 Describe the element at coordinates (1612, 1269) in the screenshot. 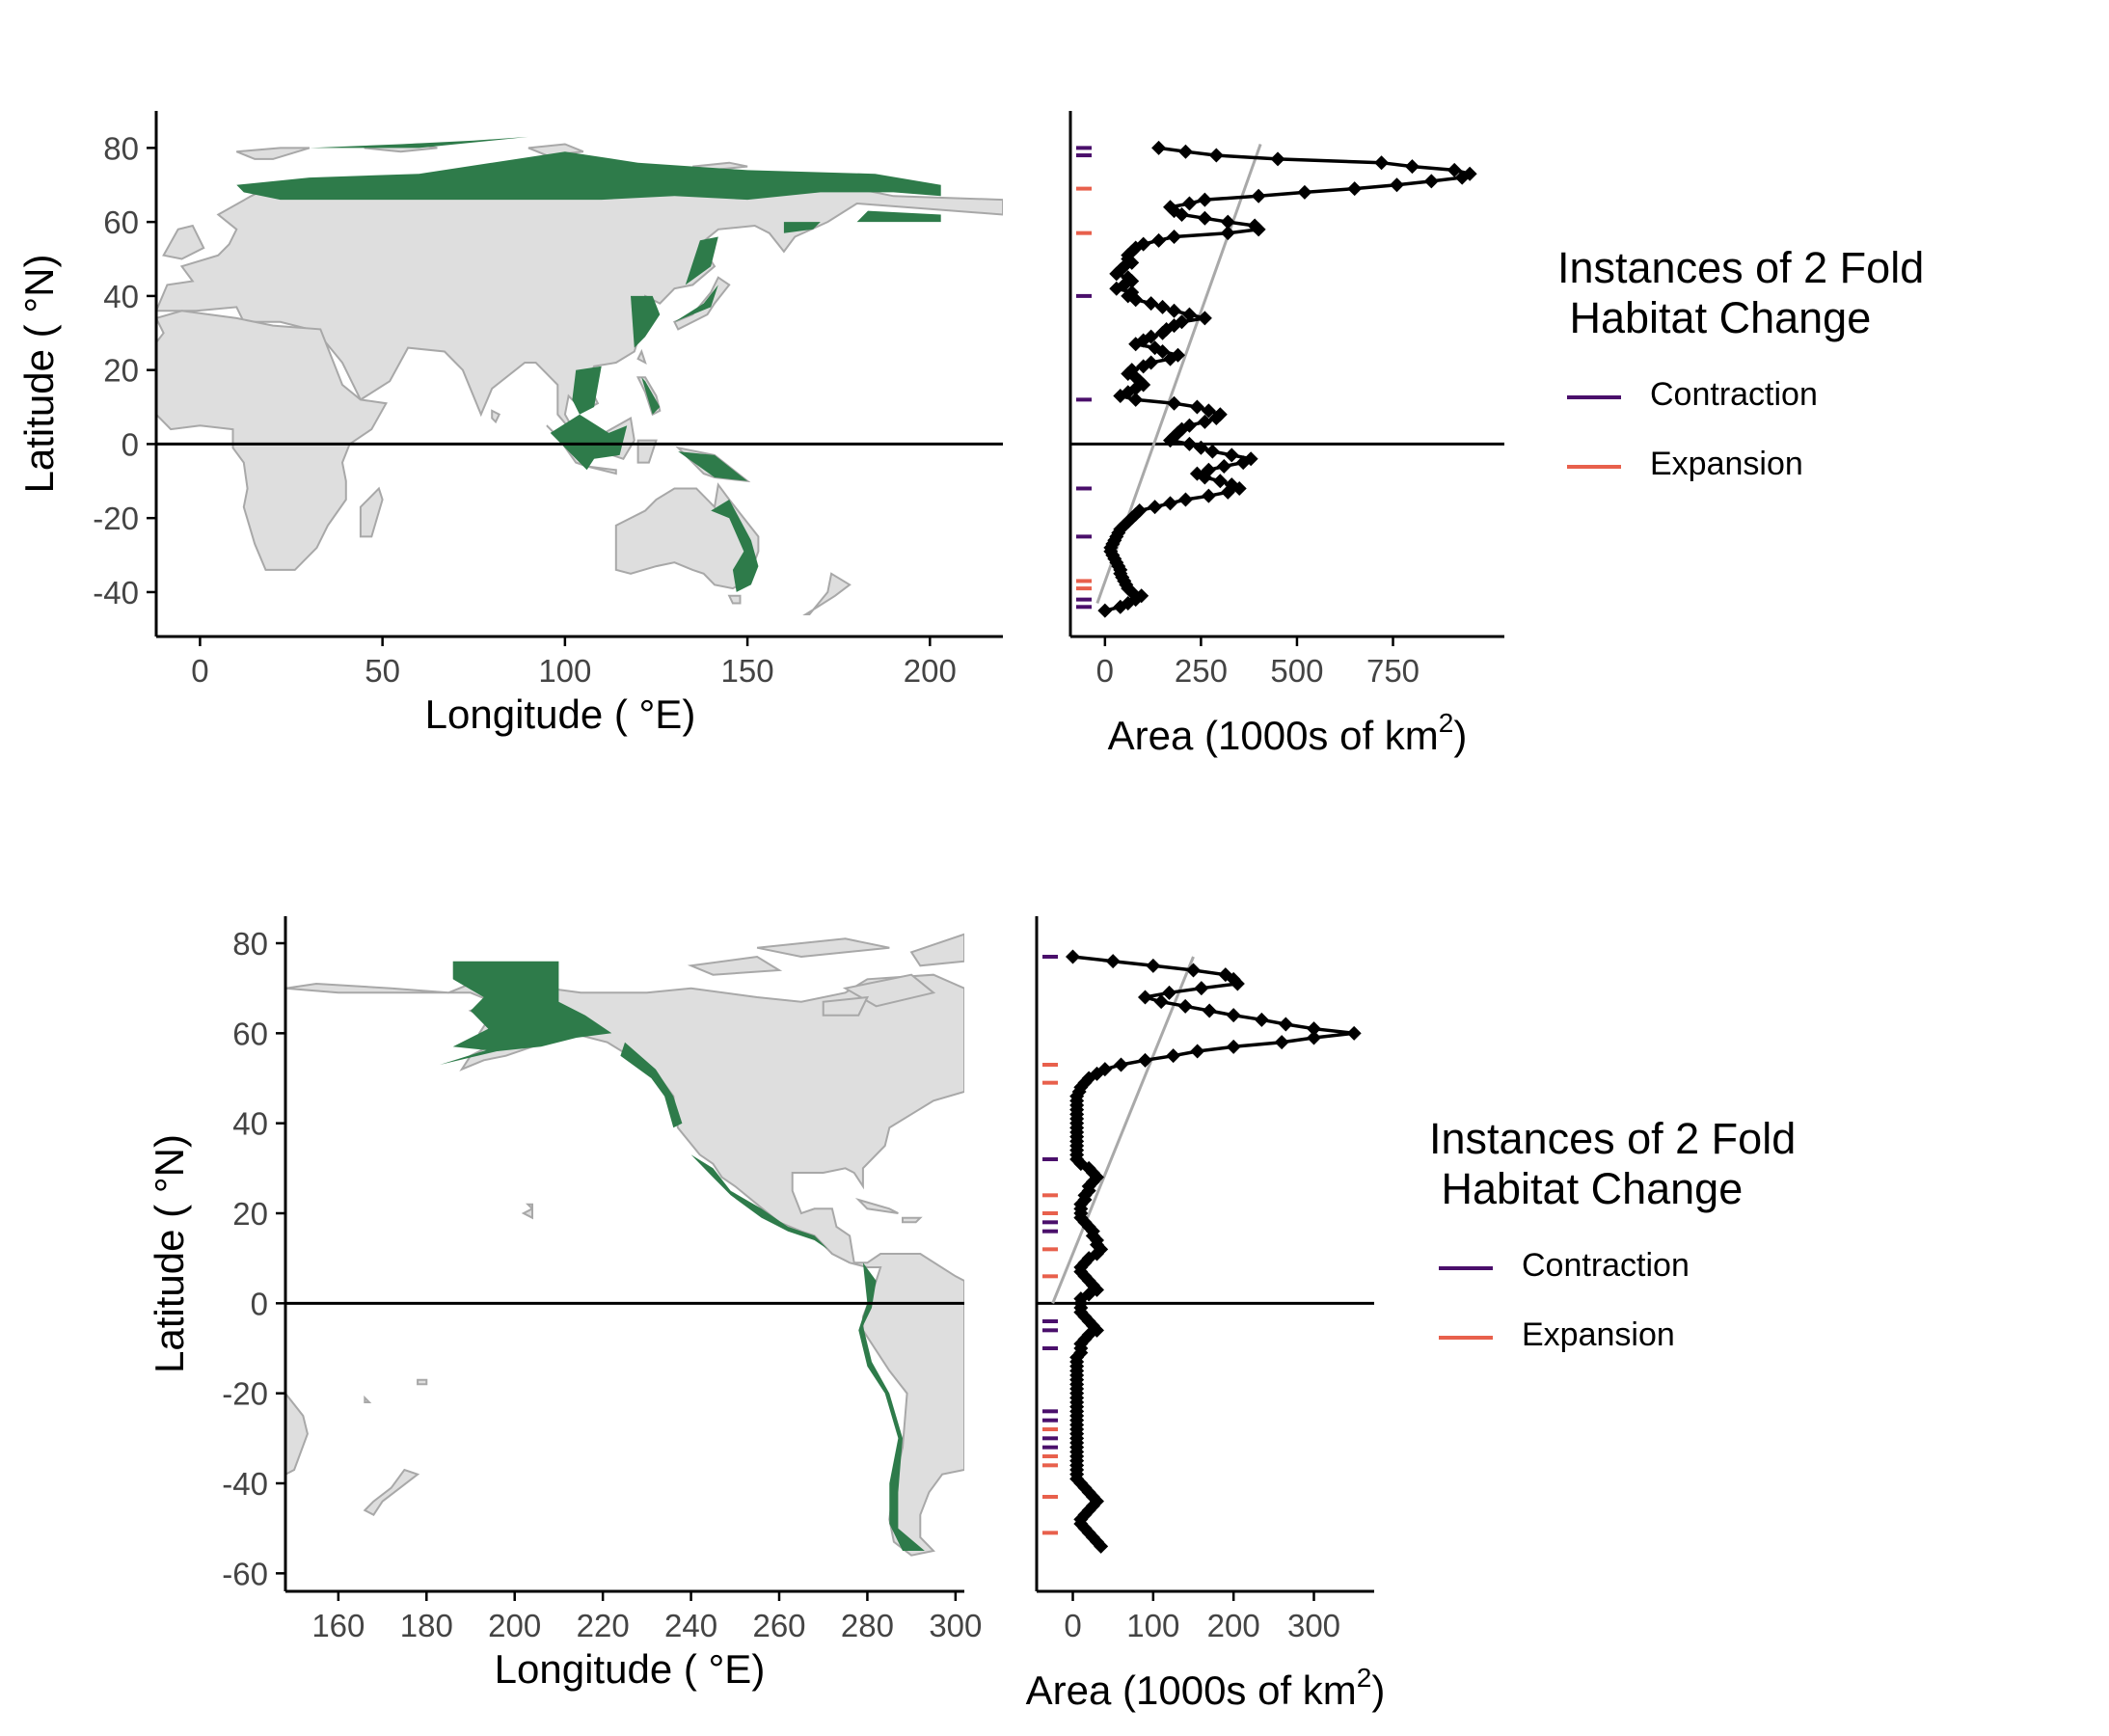

I see `bottom-legend-contraction: Contraction` at that location.